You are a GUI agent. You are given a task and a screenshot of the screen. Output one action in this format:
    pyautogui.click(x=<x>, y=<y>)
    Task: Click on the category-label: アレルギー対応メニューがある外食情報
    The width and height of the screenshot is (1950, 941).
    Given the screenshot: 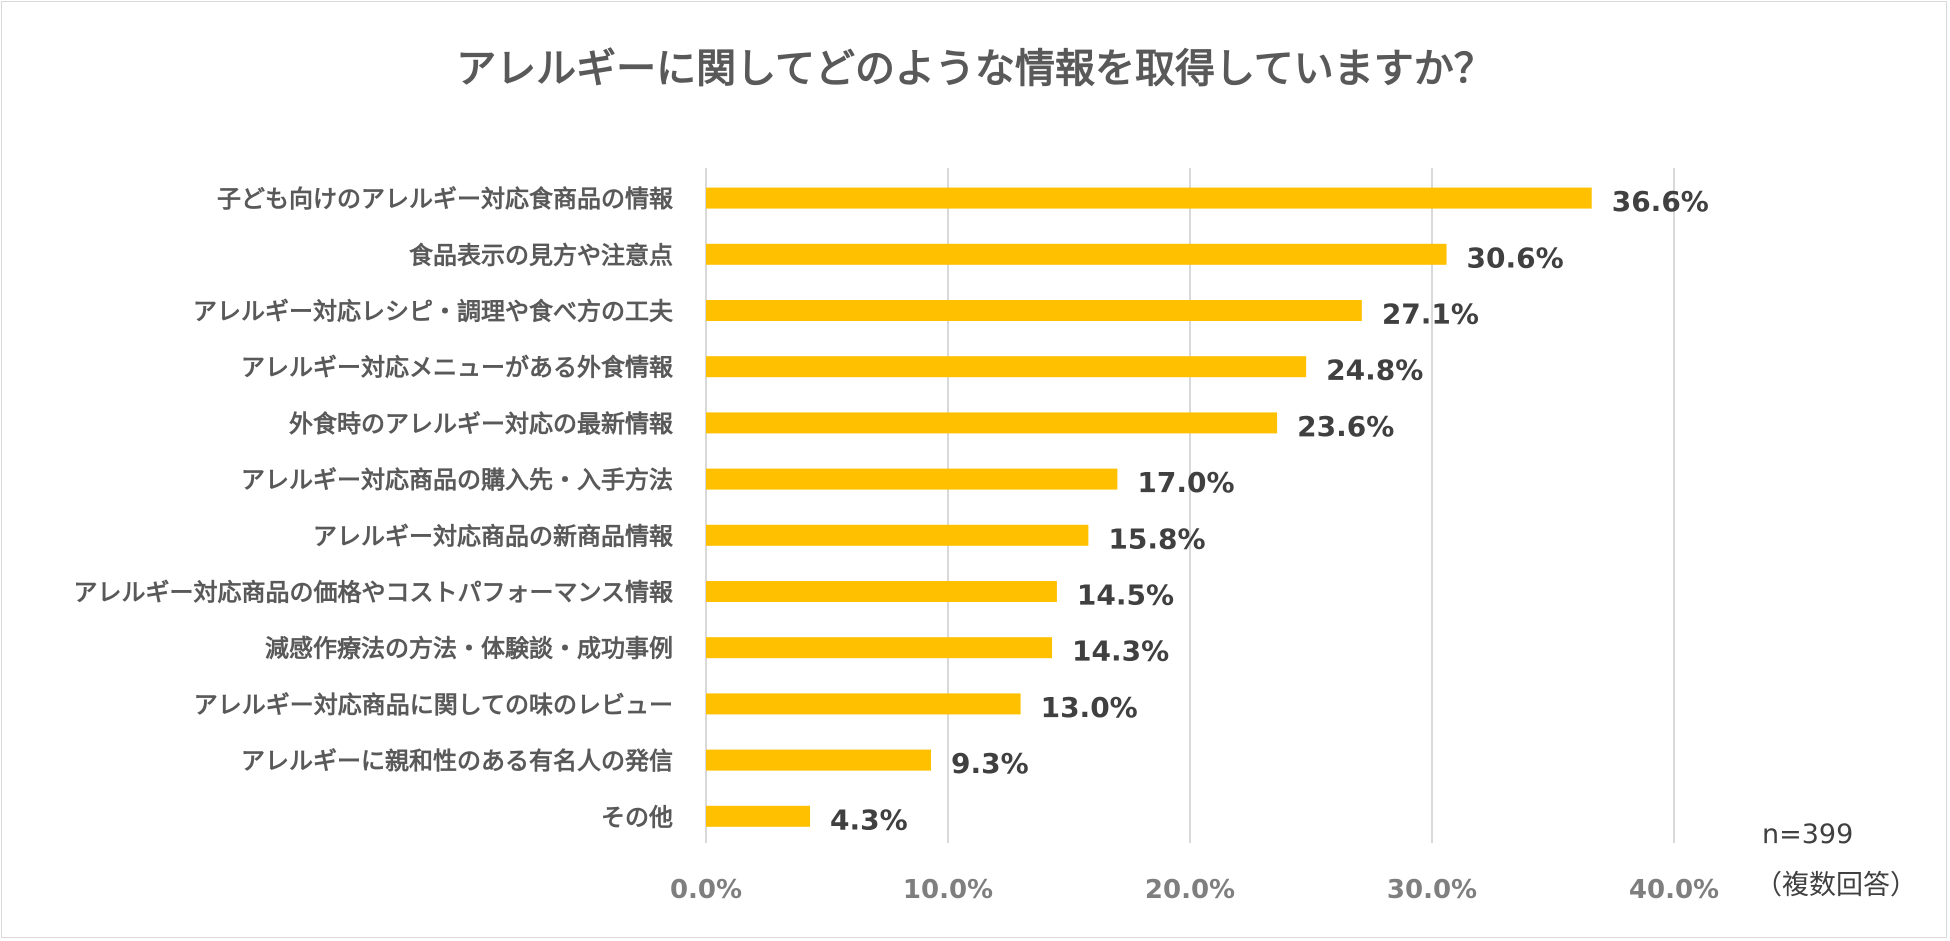 What is the action you would take?
    pyautogui.click(x=457, y=368)
    